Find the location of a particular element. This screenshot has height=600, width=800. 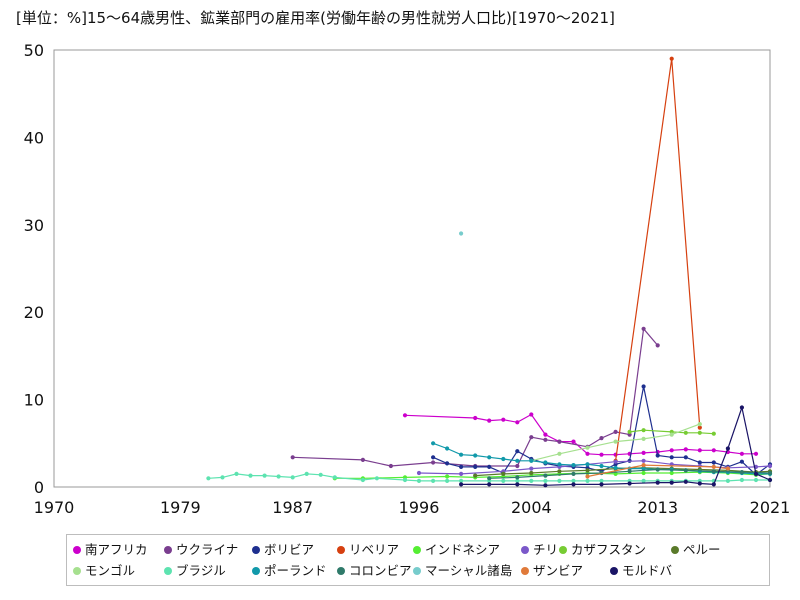

x-tick-label: 2021 is located at coordinates (770, 507).